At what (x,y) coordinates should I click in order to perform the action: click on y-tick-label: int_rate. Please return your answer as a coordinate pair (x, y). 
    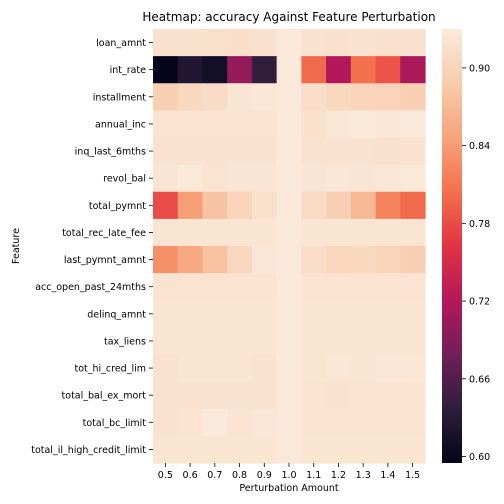
    Looking at the image, I should click on (128, 70).